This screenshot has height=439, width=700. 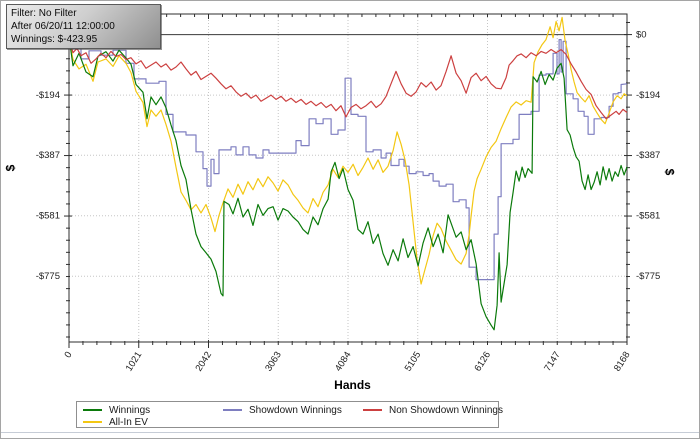 What do you see at coordinates (273, 362) in the screenshot?
I see `x-tick-label: 3063` at bounding box center [273, 362].